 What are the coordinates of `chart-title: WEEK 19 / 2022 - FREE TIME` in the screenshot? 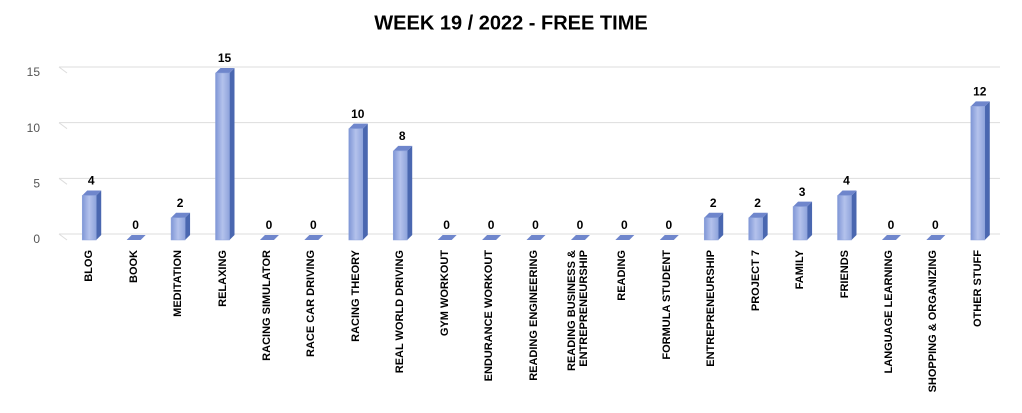 It's located at (510, 23).